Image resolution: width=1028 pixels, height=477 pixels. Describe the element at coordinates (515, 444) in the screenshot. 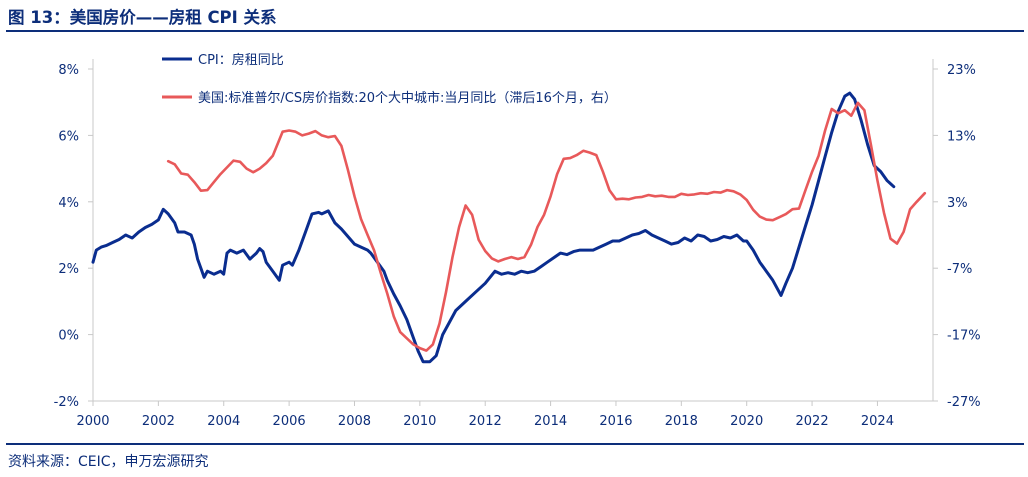

I see `footer-divider` at that location.